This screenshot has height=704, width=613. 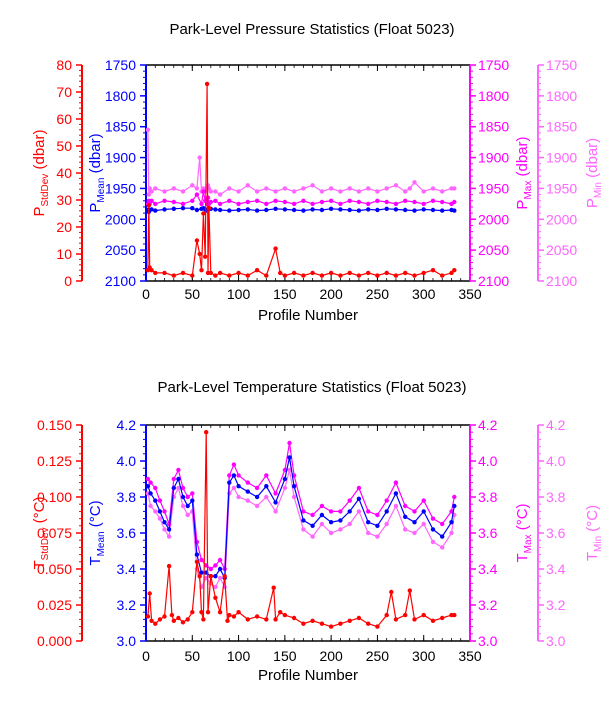 I want to click on y-tick-label: 80, so click(x=64, y=65).